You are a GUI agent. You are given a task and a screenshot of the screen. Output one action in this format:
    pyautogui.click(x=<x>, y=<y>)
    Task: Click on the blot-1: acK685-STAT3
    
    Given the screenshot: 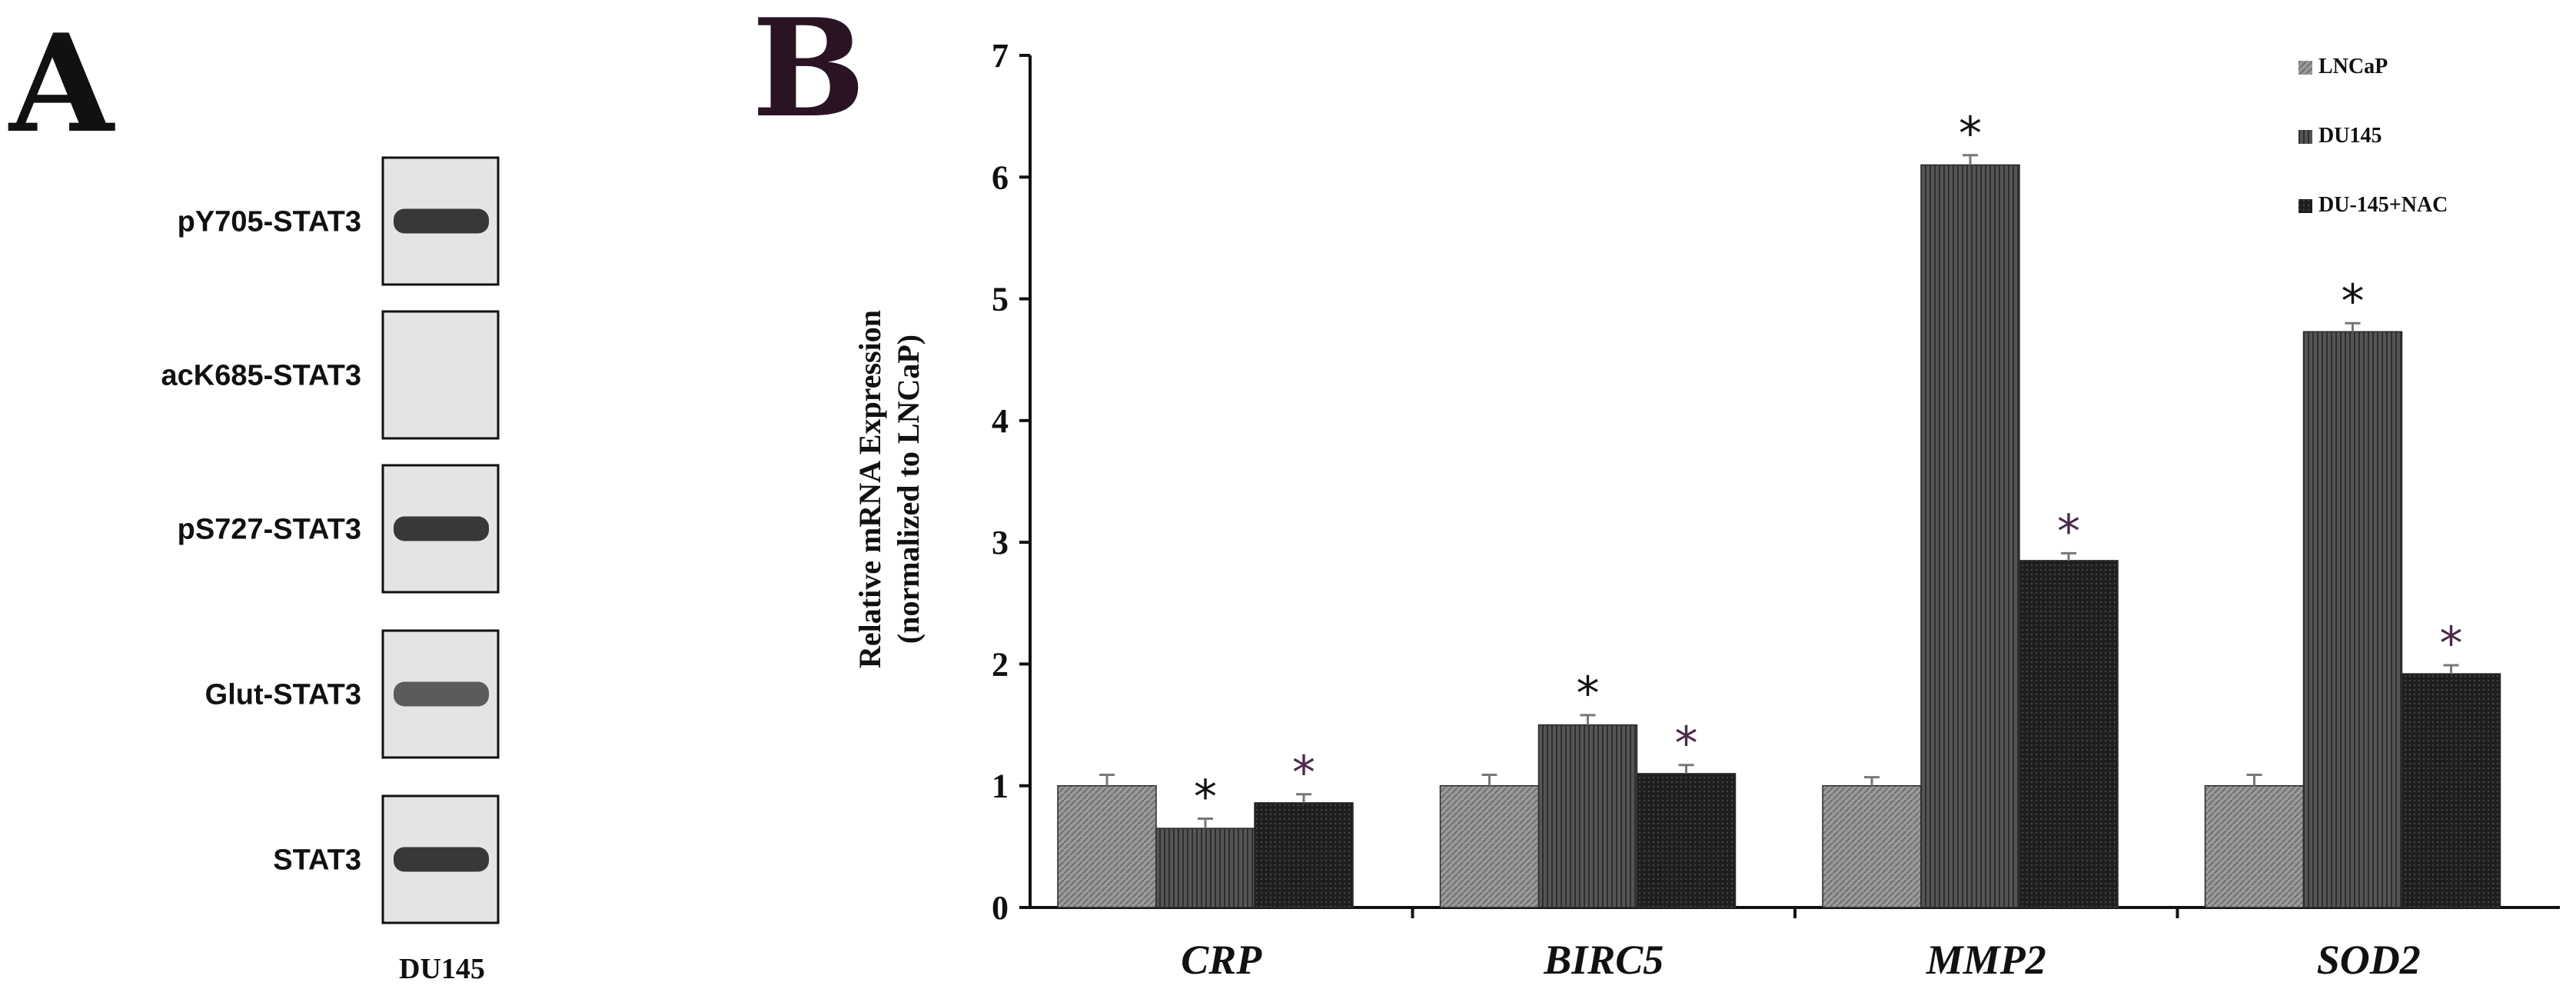 What is the action you would take?
    pyautogui.click(x=330, y=375)
    